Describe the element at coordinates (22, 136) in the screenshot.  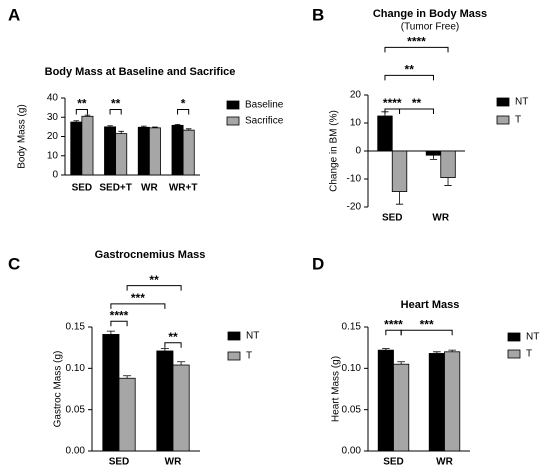
I see `y-axis-label: Body Mass (g)` at that location.